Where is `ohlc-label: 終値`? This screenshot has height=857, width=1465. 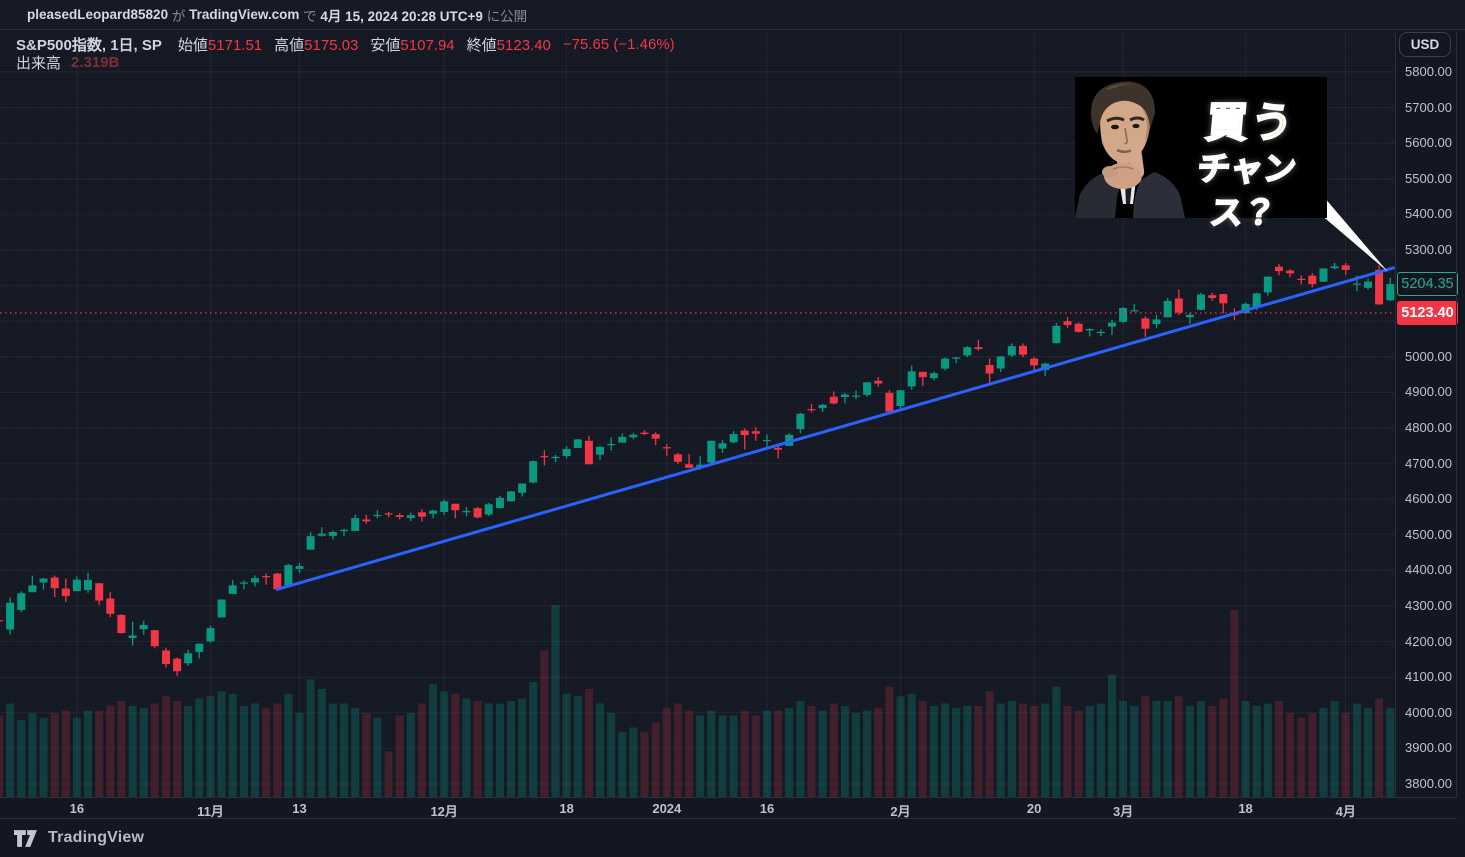 ohlc-label: 終値 is located at coordinates (481, 45).